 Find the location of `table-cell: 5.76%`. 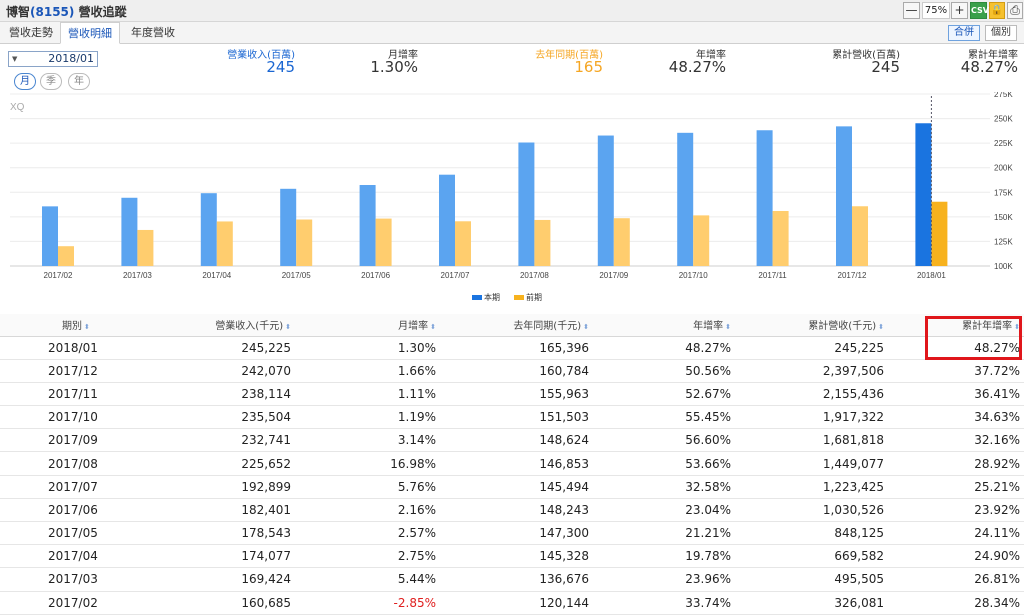

table-cell: 5.76% is located at coordinates (367, 487).